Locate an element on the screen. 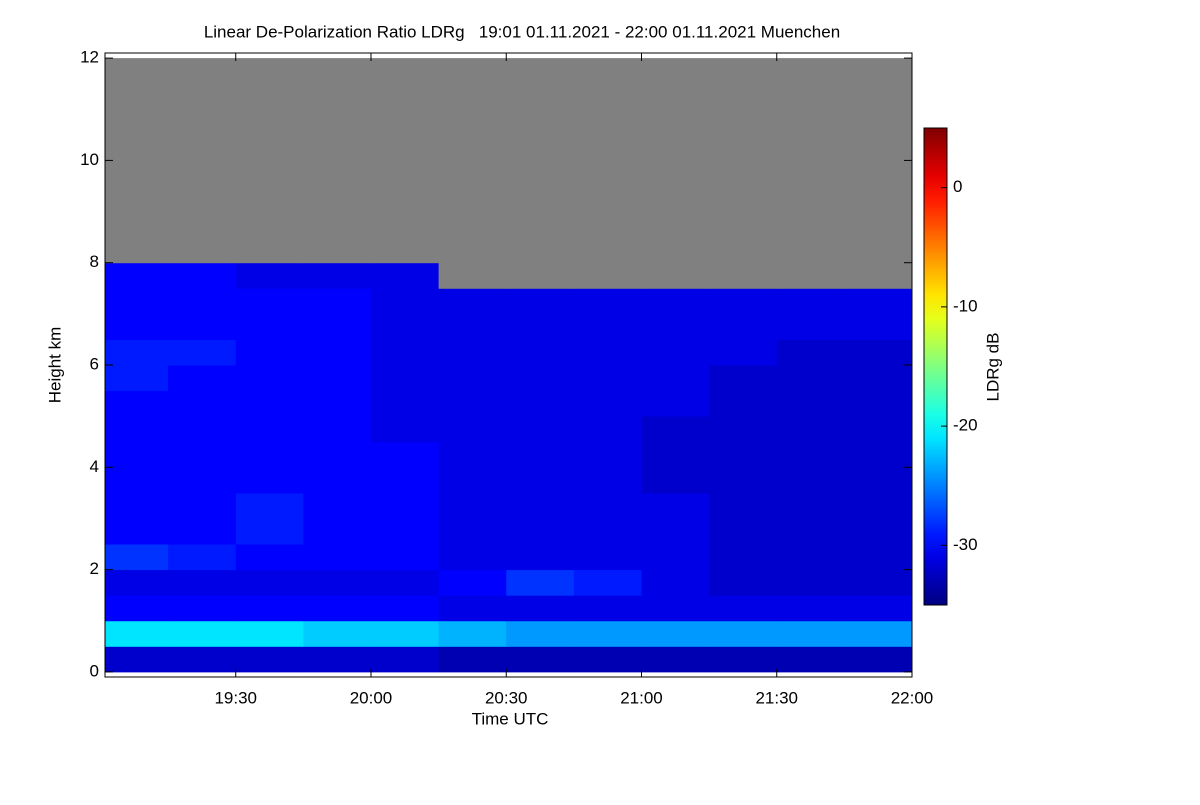 This screenshot has height=805, width=1200. y-tick-label: 0 is located at coordinates (94, 670).